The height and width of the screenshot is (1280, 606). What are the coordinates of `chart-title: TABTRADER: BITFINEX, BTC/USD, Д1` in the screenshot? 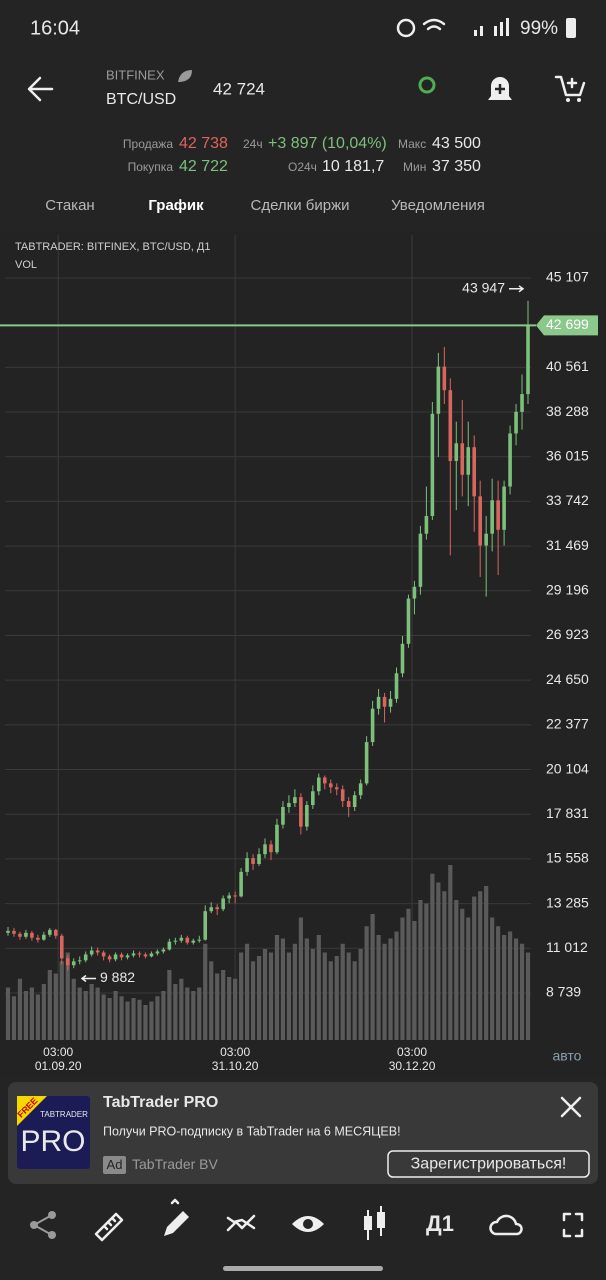 It's located at (113, 247).